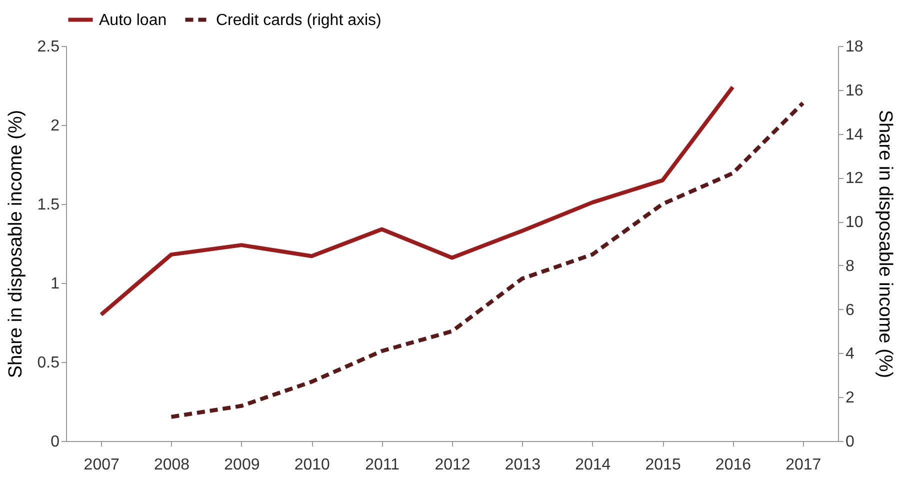 The height and width of the screenshot is (477, 899). Describe the element at coordinates (850, 354) in the screenshot. I see `y2-tick-label: 4` at that location.